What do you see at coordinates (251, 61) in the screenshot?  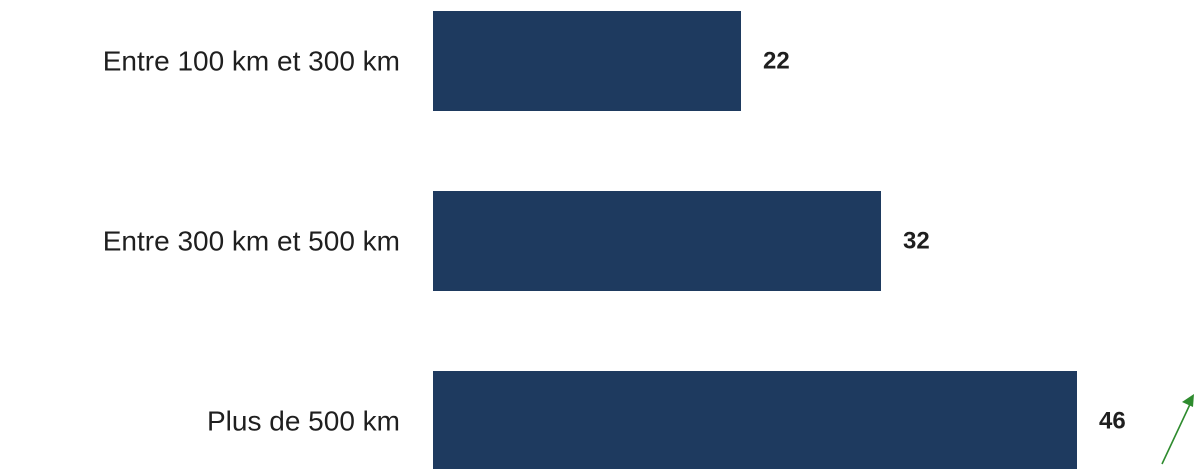 I see `category-label-1: Entre 100 km et 300 km` at bounding box center [251, 61].